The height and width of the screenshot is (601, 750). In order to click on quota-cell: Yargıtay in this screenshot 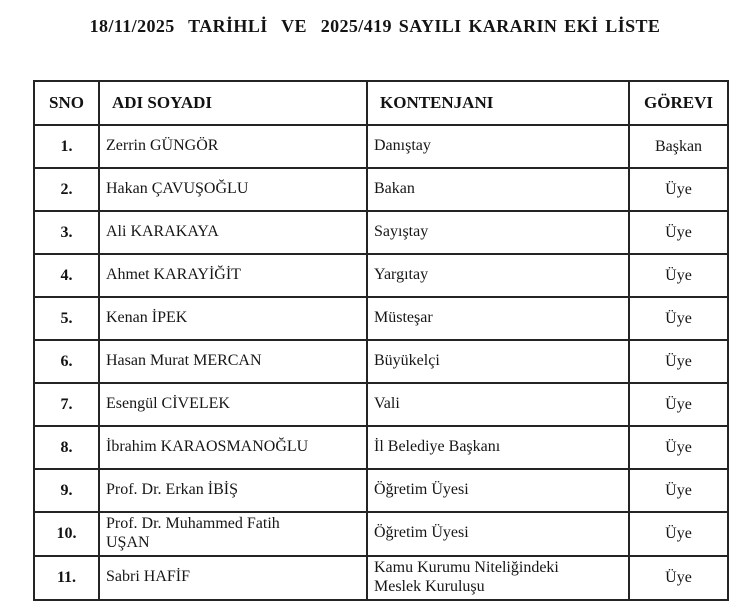, I will do `click(498, 275)`.